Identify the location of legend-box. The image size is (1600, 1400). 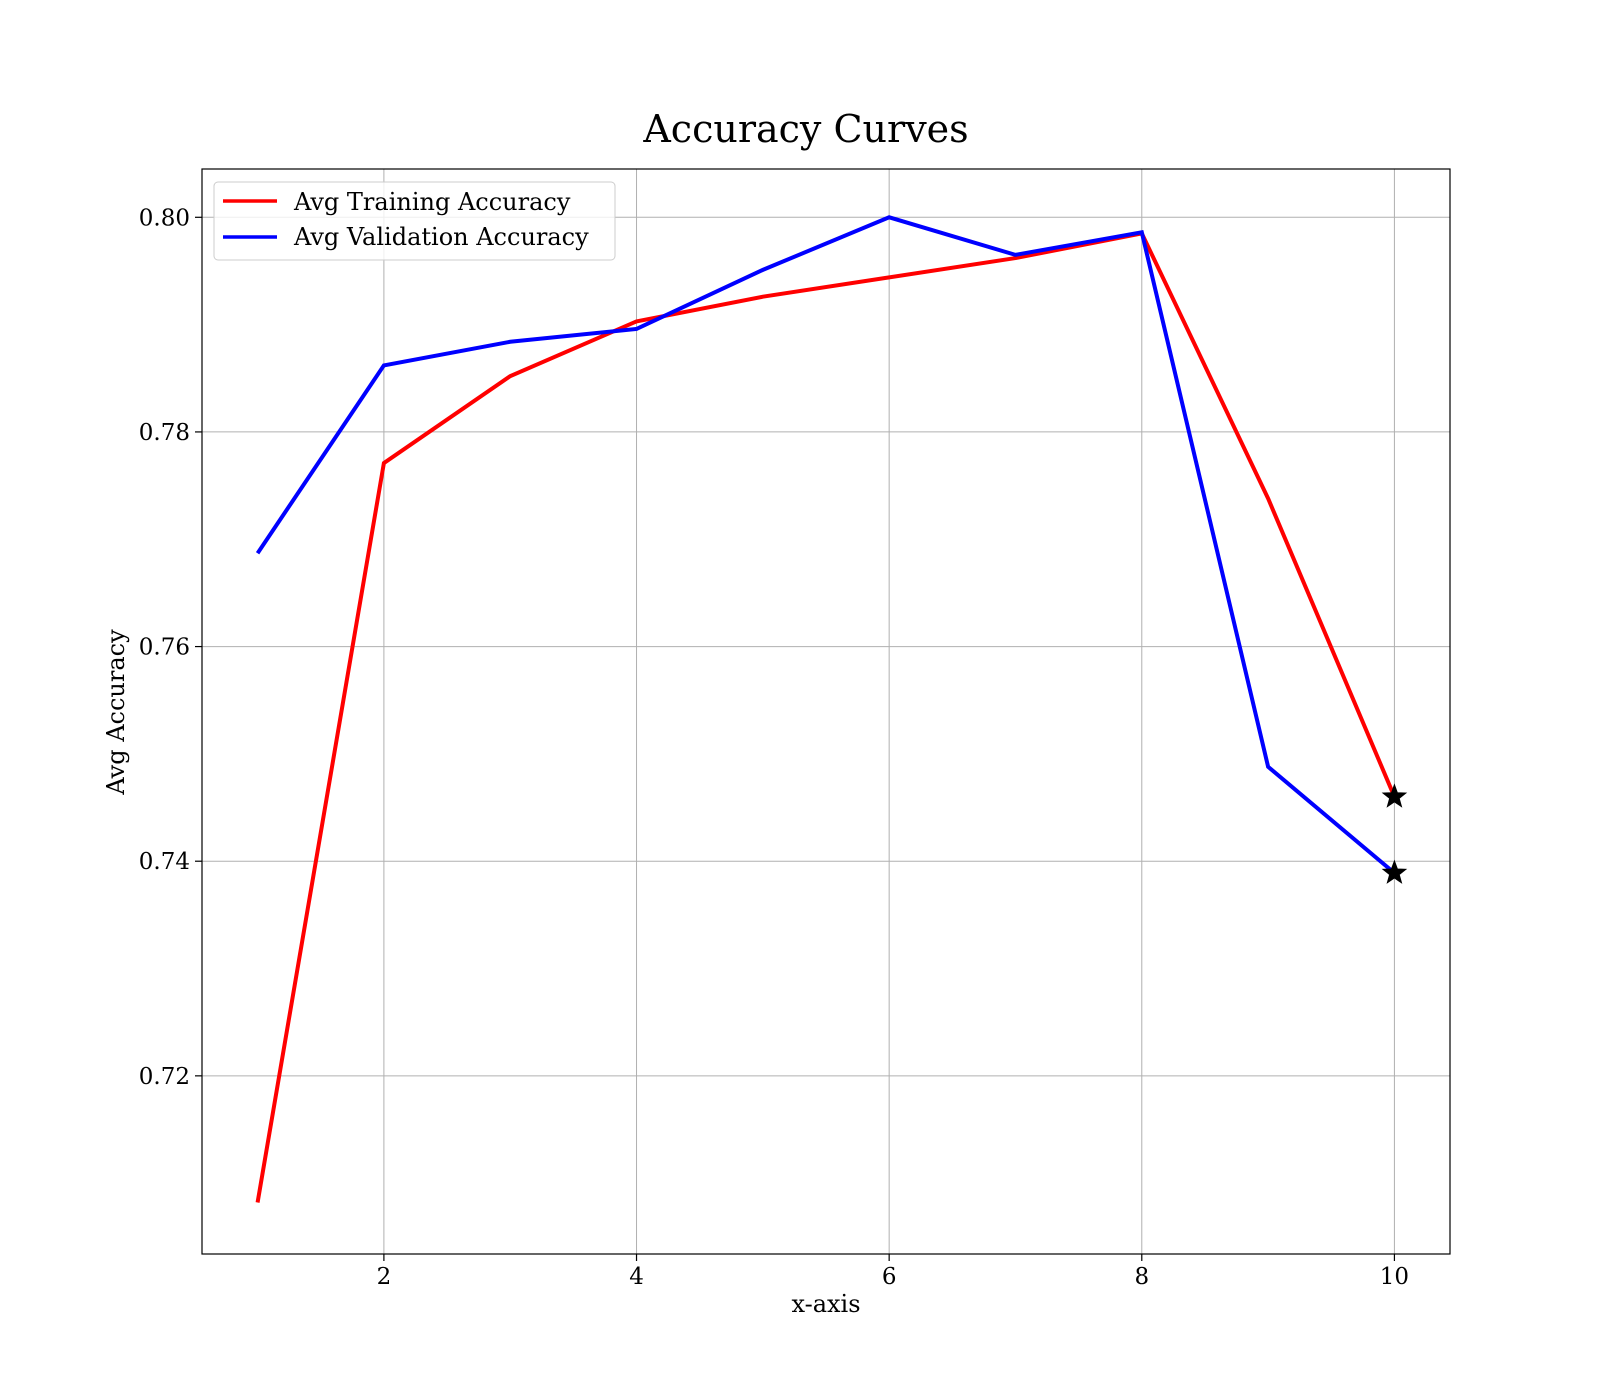
(414, 221).